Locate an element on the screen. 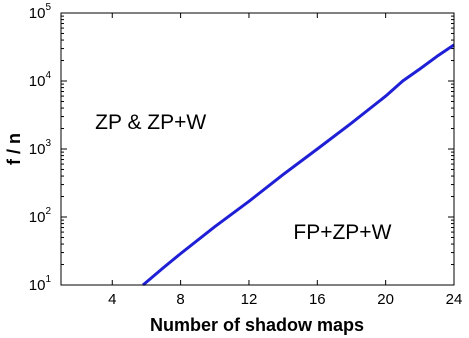  x-tick-label: 20 is located at coordinates (385, 299).